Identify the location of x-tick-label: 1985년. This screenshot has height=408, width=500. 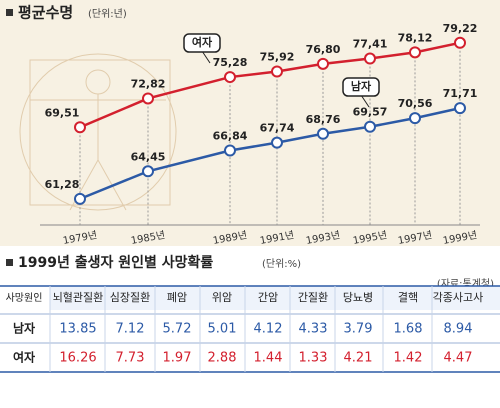
(148, 238).